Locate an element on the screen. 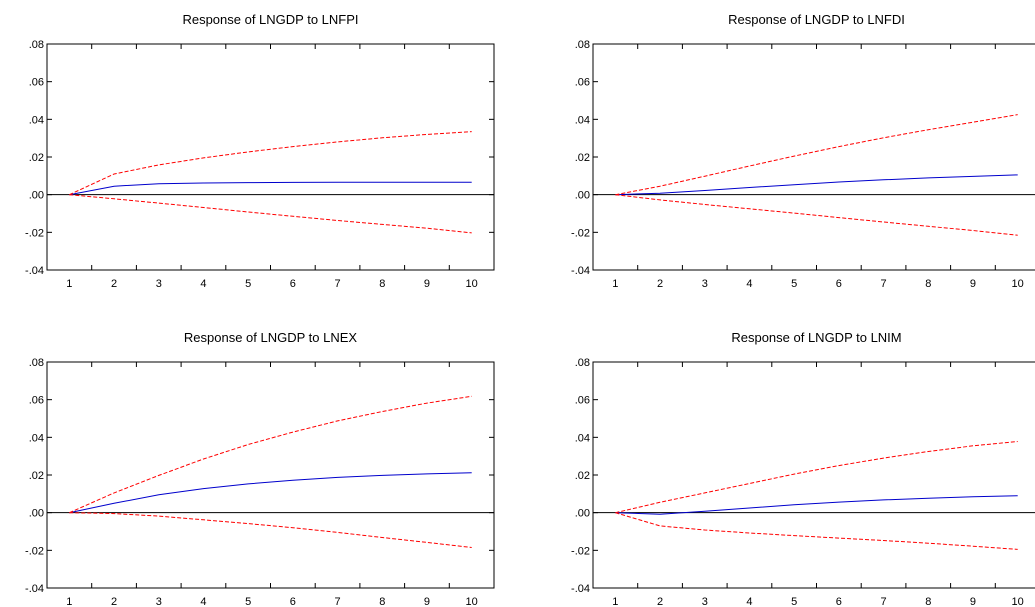 The image size is (1035, 607). chart-title: Response of LNGDP to LNFDI is located at coordinates (816, 19).